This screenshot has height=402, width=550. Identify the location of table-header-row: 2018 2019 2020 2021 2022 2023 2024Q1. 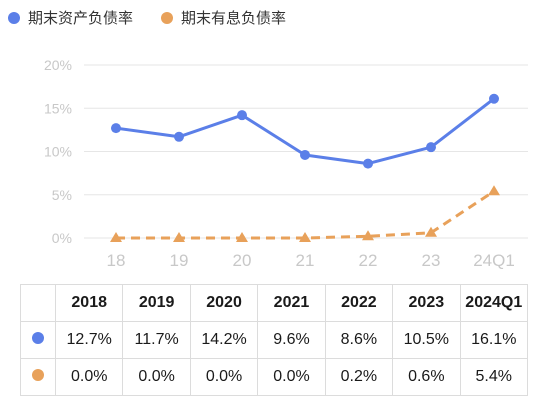
(274, 303).